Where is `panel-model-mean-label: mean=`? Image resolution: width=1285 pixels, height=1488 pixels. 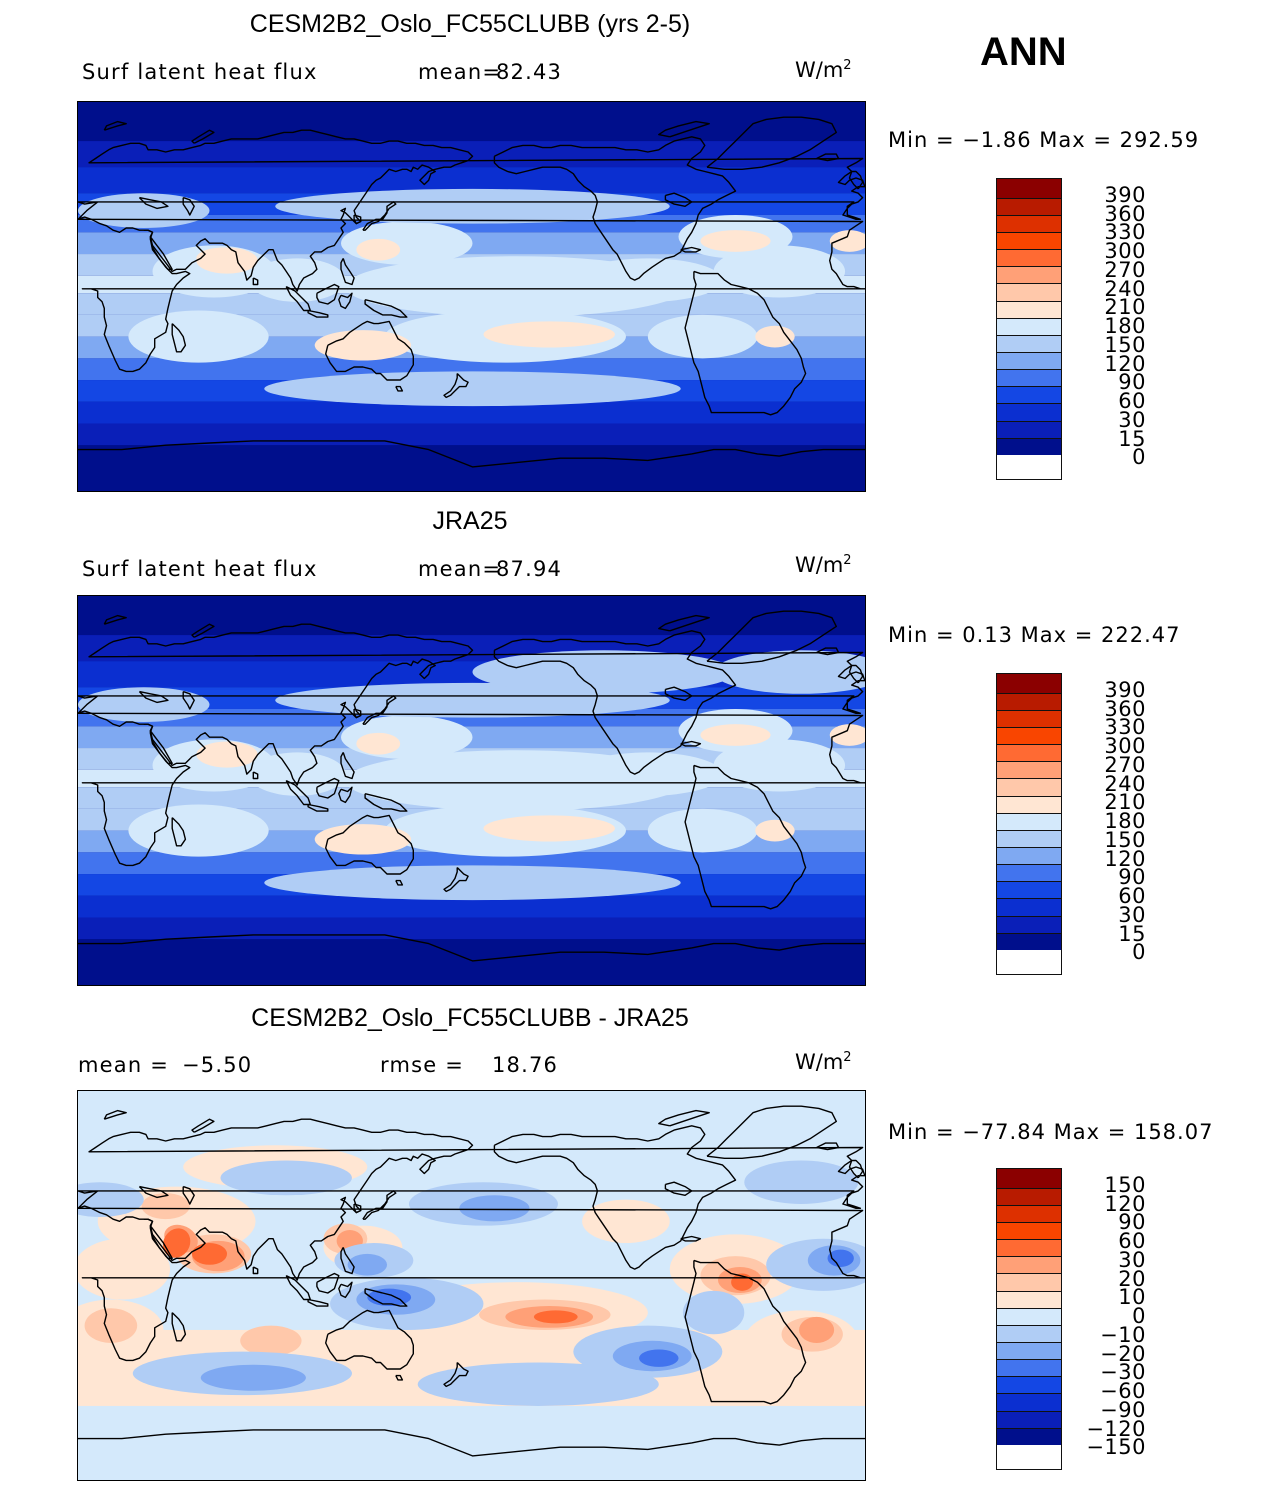 panel-model-mean-label: mean= is located at coordinates (460, 72).